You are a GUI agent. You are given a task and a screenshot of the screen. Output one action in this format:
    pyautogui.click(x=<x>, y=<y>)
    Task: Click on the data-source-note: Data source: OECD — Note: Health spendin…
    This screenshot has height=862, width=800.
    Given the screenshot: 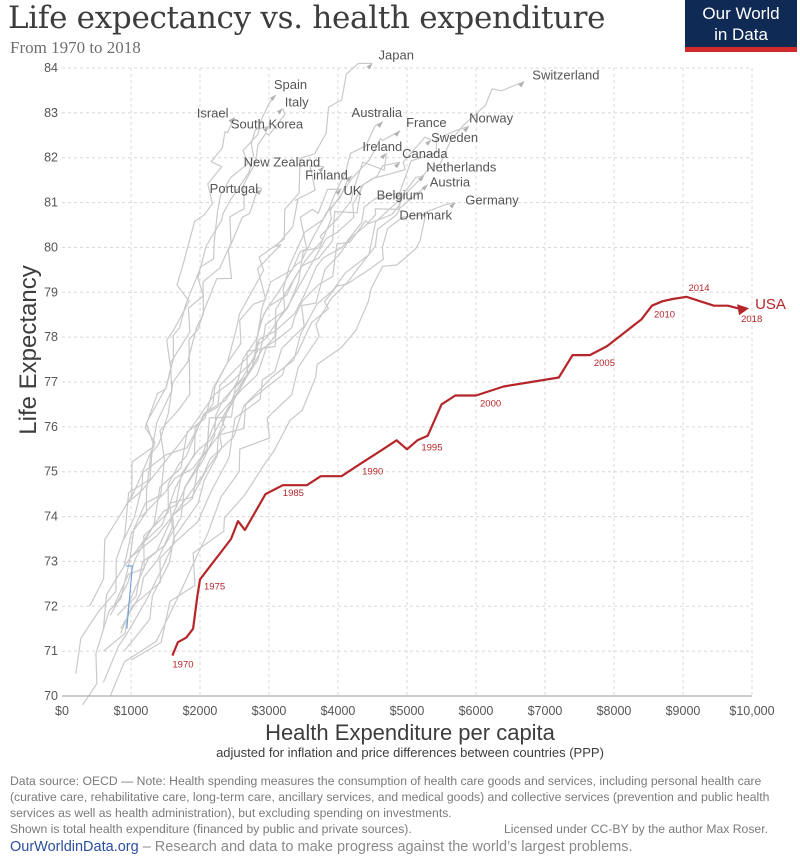 What is the action you would take?
    pyautogui.click(x=390, y=797)
    